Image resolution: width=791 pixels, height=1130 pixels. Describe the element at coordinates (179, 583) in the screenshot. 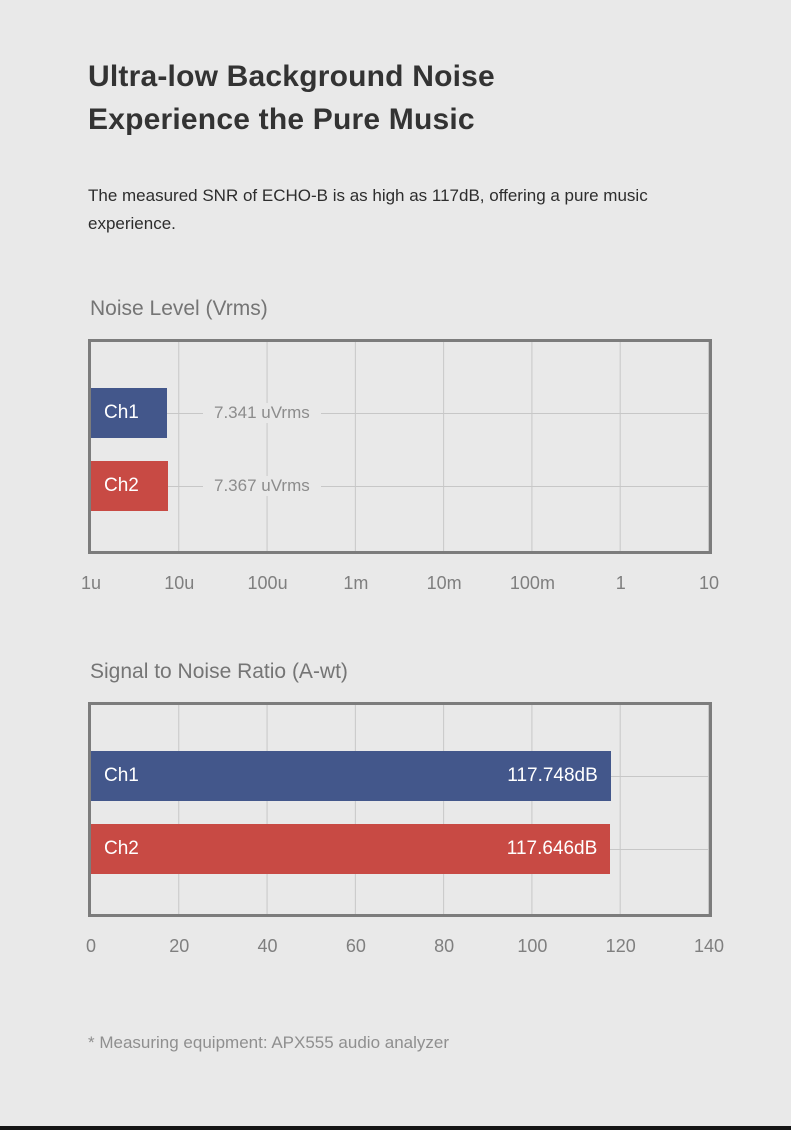

I see `axis-tick-label: 10u` at that location.